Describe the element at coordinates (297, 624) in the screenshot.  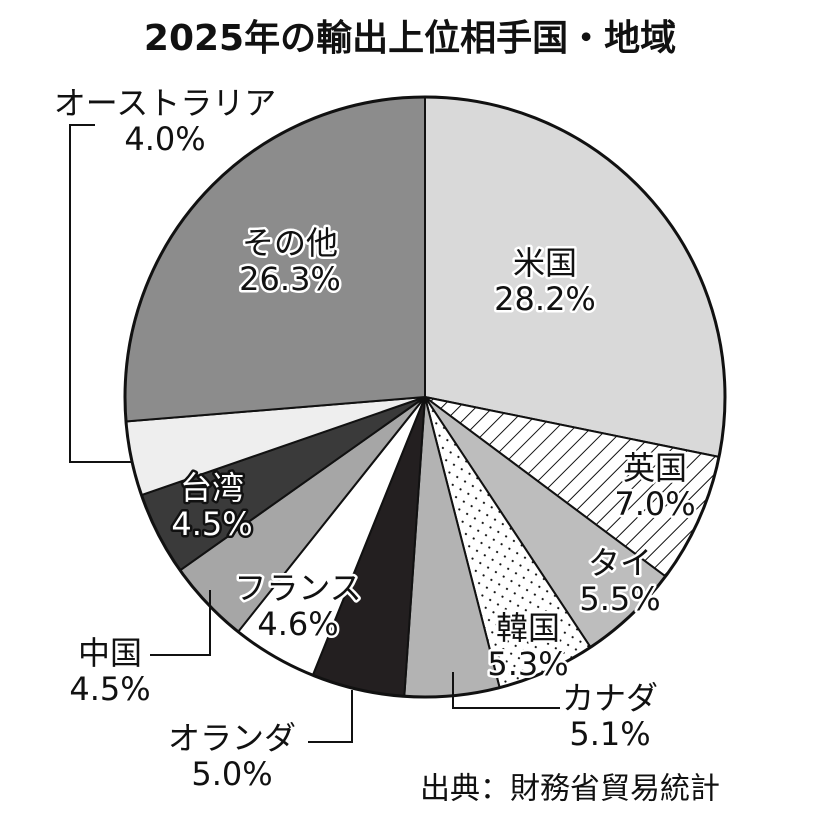
I see `value-label: 4.6%` at that location.